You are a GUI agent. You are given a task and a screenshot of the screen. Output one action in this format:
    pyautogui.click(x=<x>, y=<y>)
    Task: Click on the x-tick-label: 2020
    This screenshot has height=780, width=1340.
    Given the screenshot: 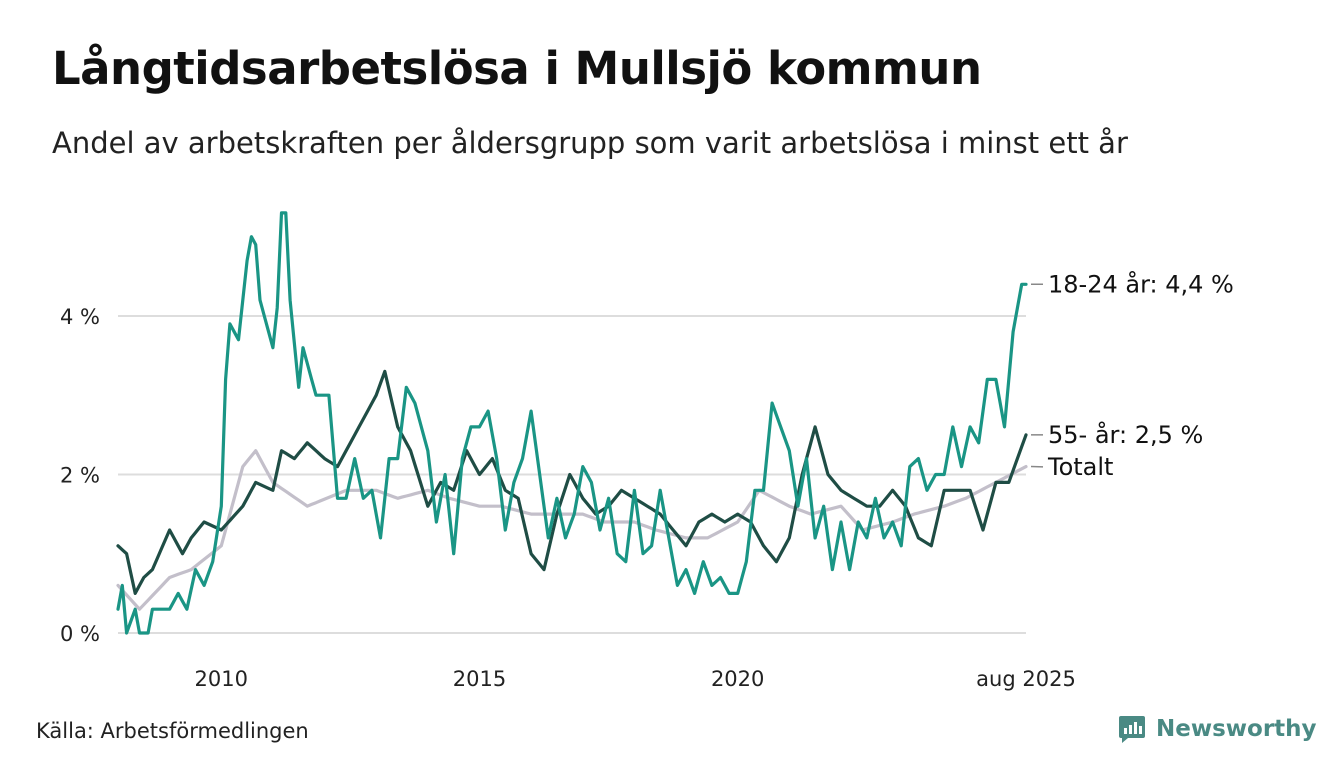 What is the action you would take?
    pyautogui.click(x=737, y=679)
    